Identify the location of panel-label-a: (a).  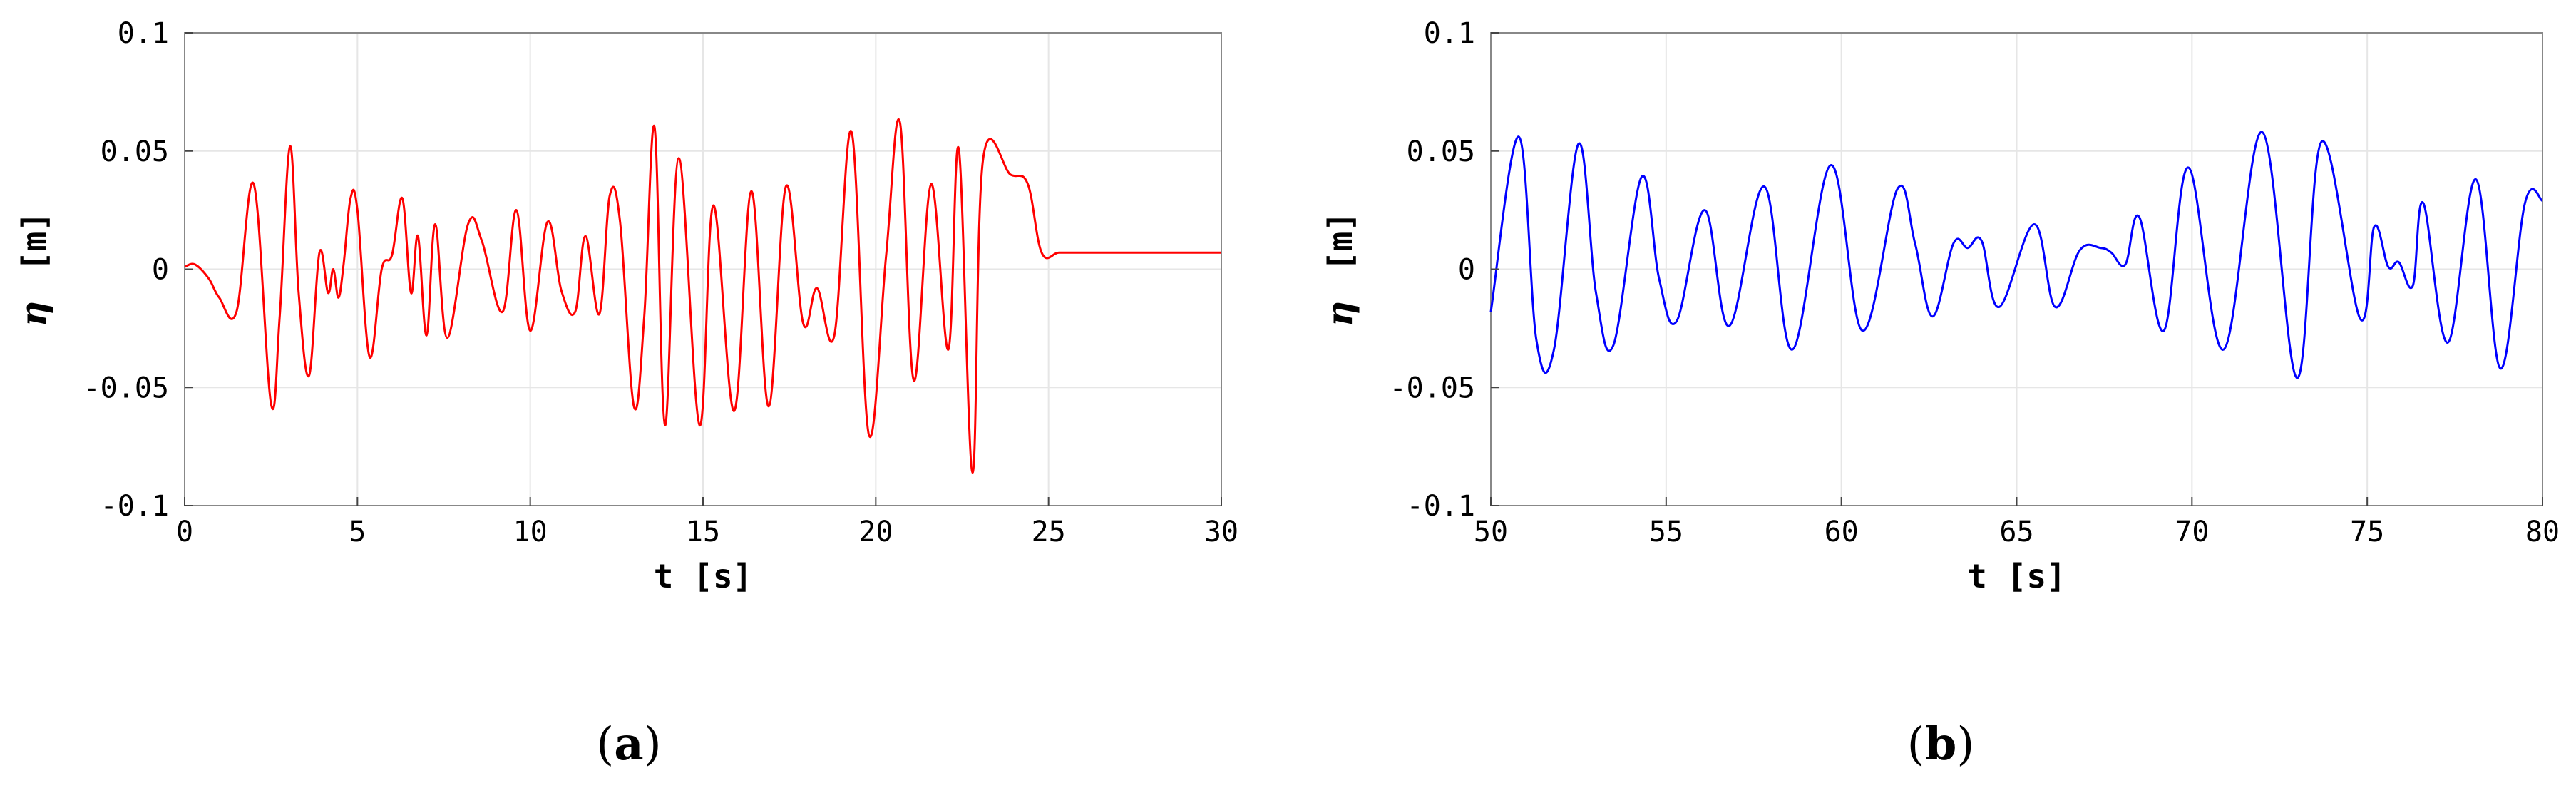
(628, 744).